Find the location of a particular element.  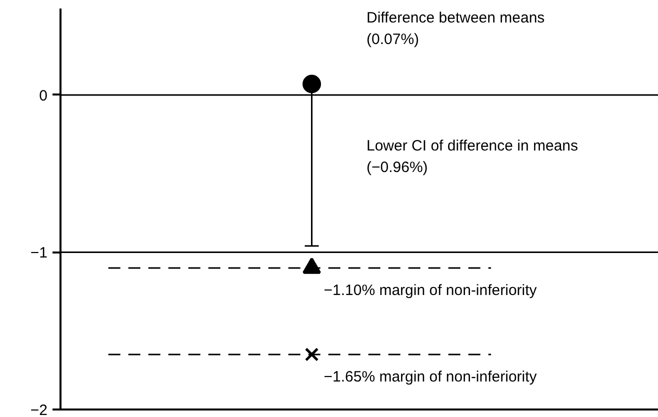

ref-line-label: −1.10% margin of non-inferiority is located at coordinates (431, 290).